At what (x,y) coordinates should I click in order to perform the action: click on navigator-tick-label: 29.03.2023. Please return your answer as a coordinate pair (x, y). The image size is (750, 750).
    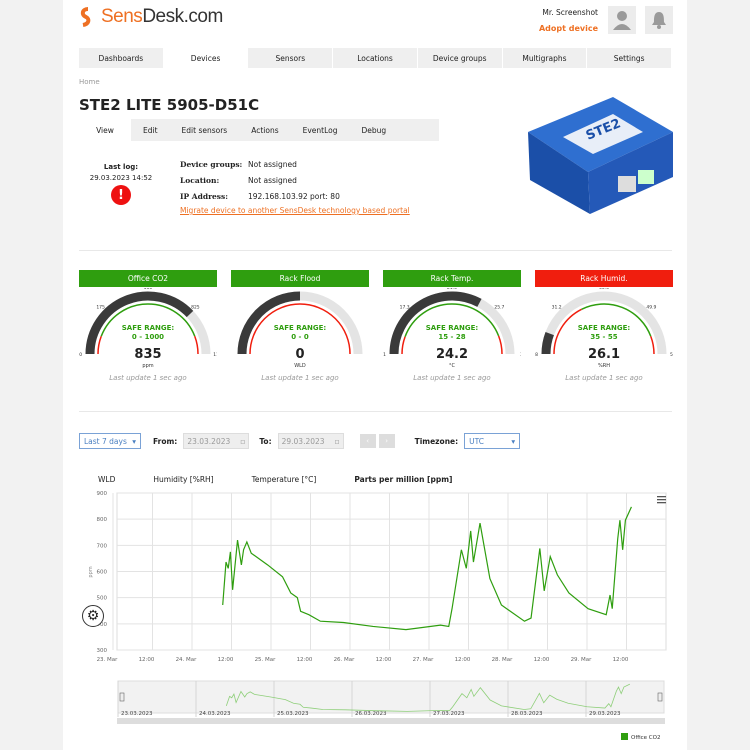
    Looking at the image, I should click on (605, 714).